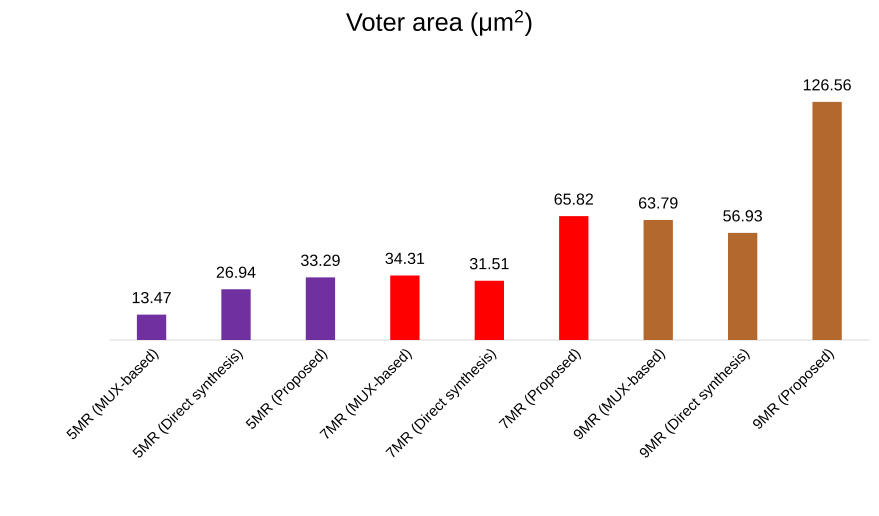  I want to click on data-label: 63.79, so click(658, 203).